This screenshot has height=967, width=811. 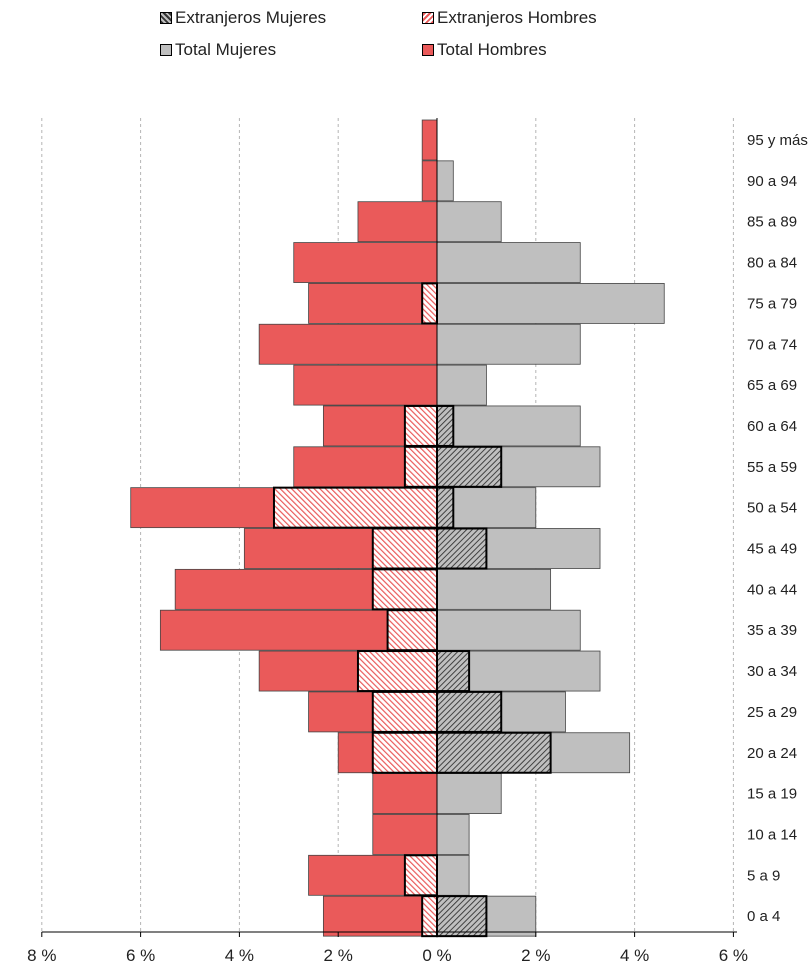 What do you see at coordinates (772, 426) in the screenshot?
I see `age-group-label: 60 a 64` at bounding box center [772, 426].